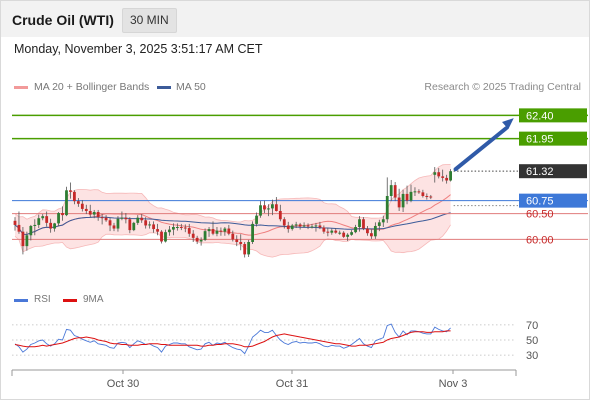 Image resolution: width=590 pixels, height=400 pixels. I want to click on timeframe-button: 30 MIN, so click(149, 20).